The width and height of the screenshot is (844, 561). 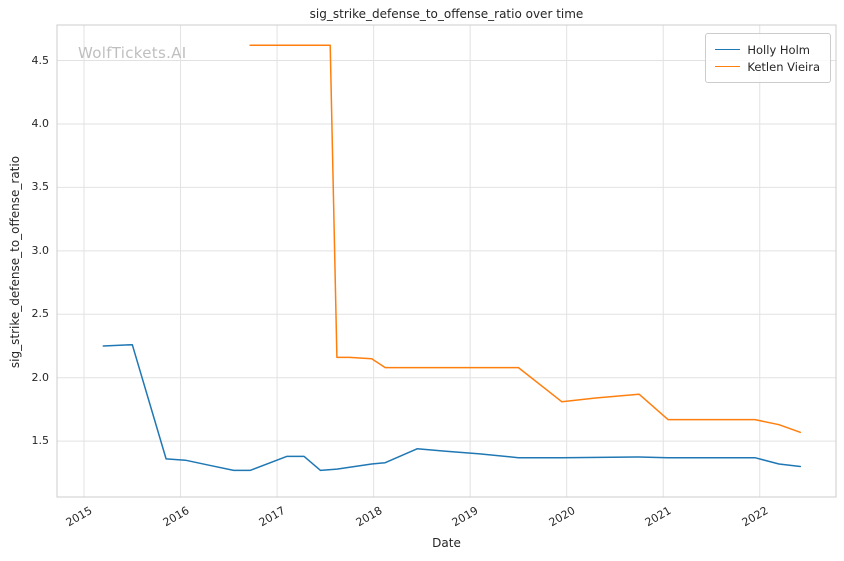 What do you see at coordinates (40, 250) in the screenshot?
I see `y-tick-label: 3.0` at bounding box center [40, 250].